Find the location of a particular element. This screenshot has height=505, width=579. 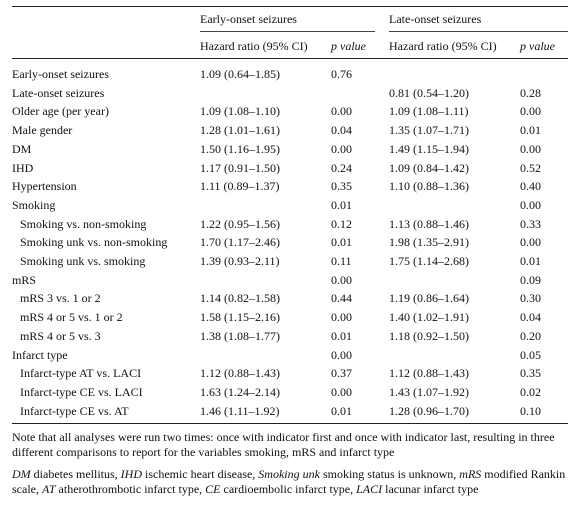

hazard-ratio-early: 1.14 (0.82–1.58) is located at coordinates (240, 298).